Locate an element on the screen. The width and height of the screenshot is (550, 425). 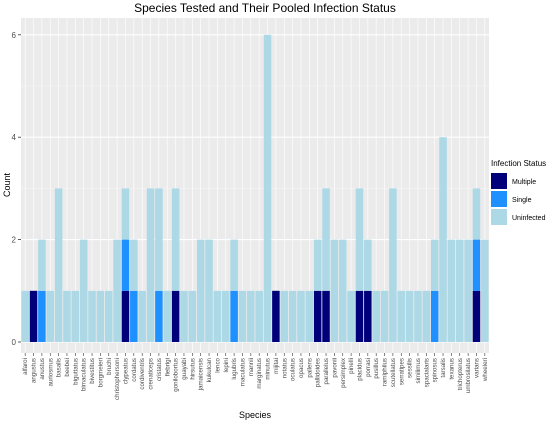
bar-uninfected-jamaicensis is located at coordinates (200, 290).